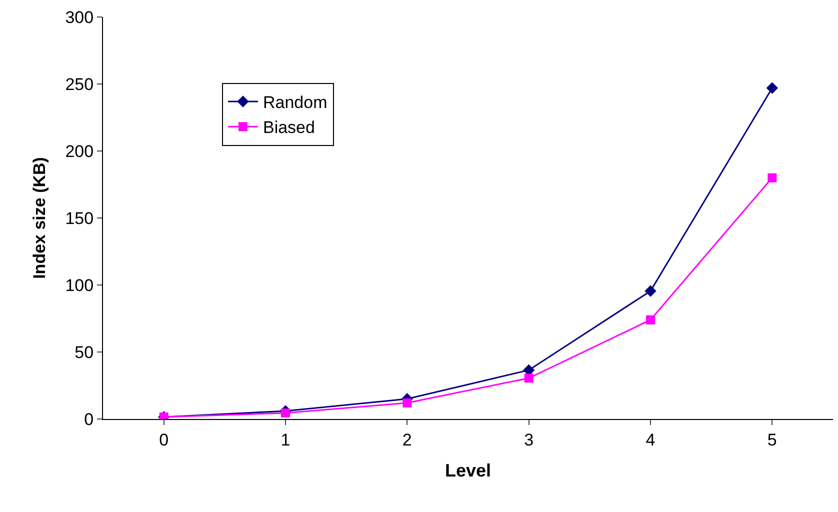  What do you see at coordinates (288, 128) in the screenshot?
I see `legend-label: Biased` at bounding box center [288, 128].